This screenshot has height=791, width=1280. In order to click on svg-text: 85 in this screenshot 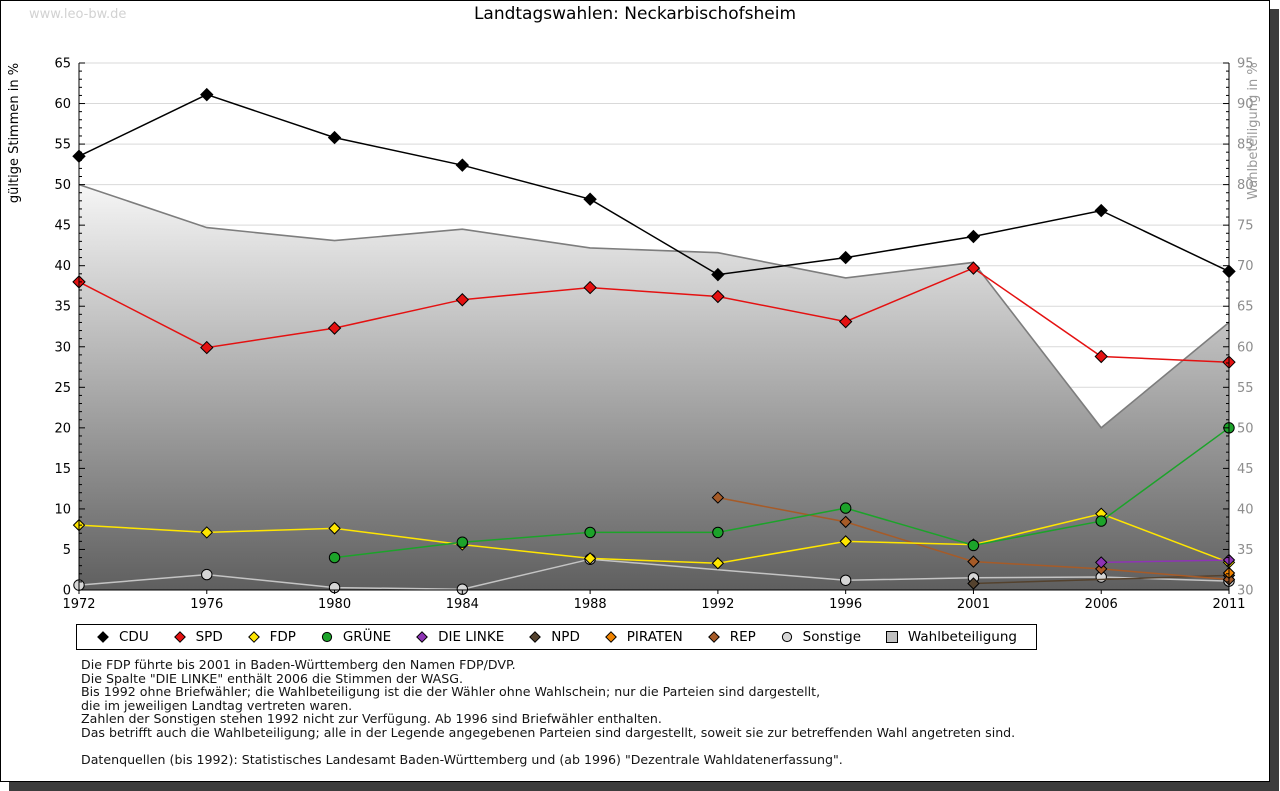, I will do `click(1245, 145)`.